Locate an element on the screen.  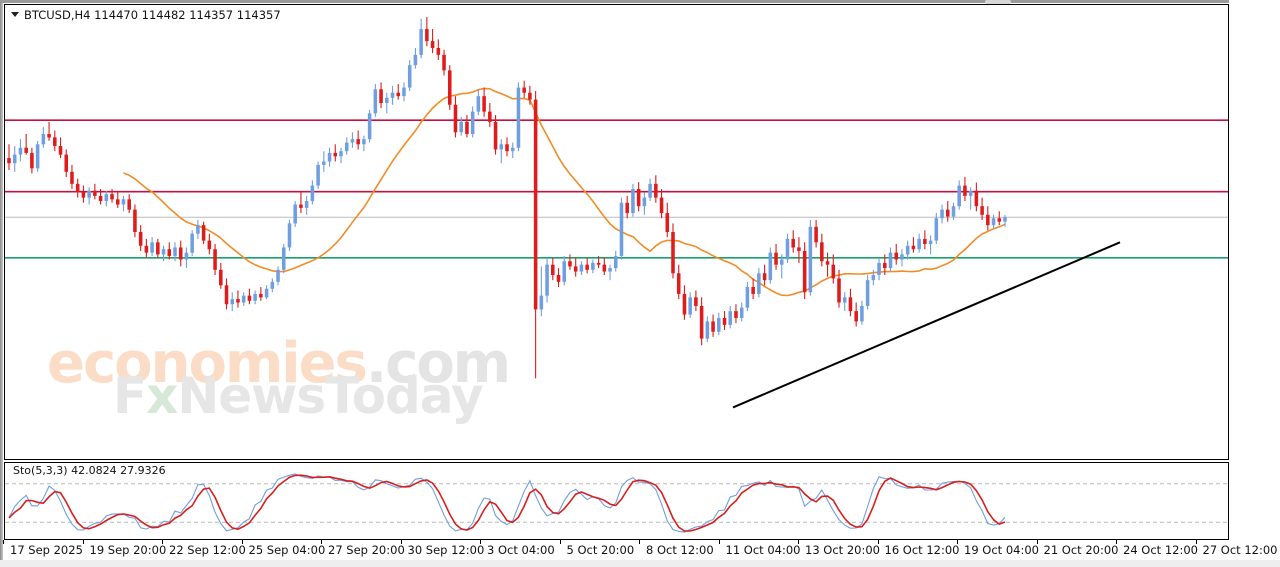
time-axis-label: 19 Oct 04:00 is located at coordinates (1001, 550).